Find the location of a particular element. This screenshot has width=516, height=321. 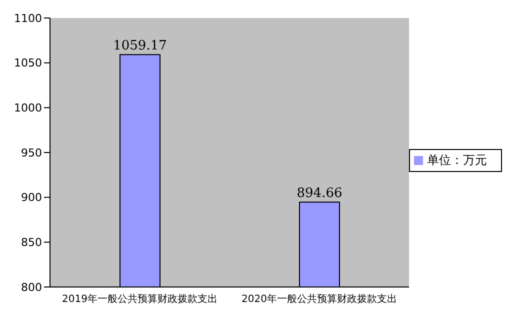

y-tick-label: 1000 is located at coordinates (28, 108).